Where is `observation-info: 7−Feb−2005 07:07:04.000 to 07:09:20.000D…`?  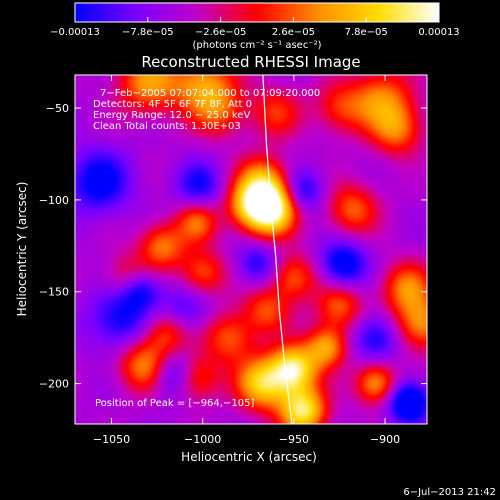
observation-info: 7−Feb−2005 07:07:04.000 to 07:09:20.000D… is located at coordinates (206, 110).